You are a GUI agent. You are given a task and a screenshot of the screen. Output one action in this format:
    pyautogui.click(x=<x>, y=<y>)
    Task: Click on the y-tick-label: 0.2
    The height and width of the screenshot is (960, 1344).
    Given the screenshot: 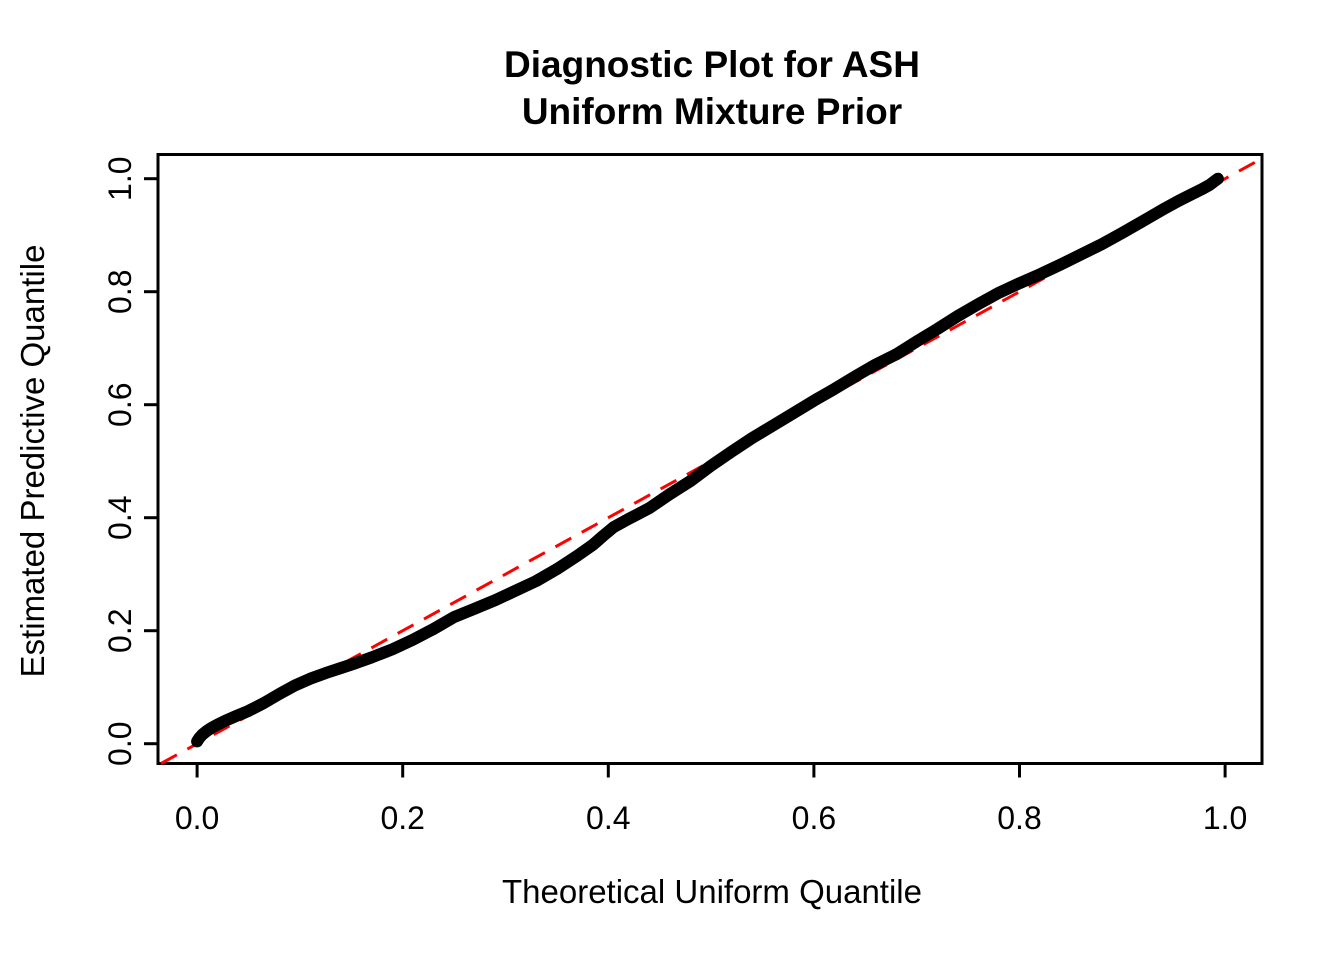 What is the action you would take?
    pyautogui.click(x=120, y=630)
    